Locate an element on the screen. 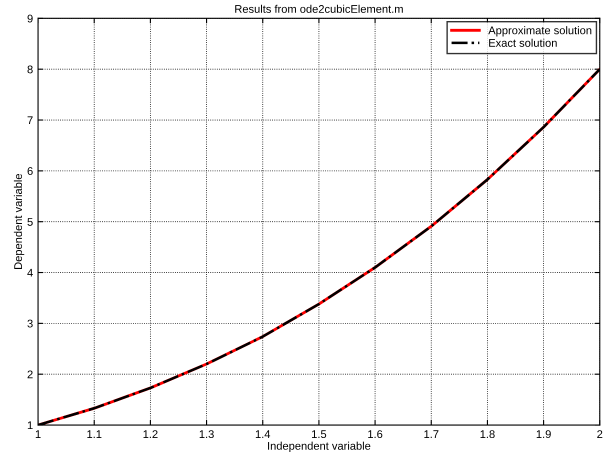 The height and width of the screenshot is (459, 604). y-tick-label: 8 is located at coordinates (30, 69).